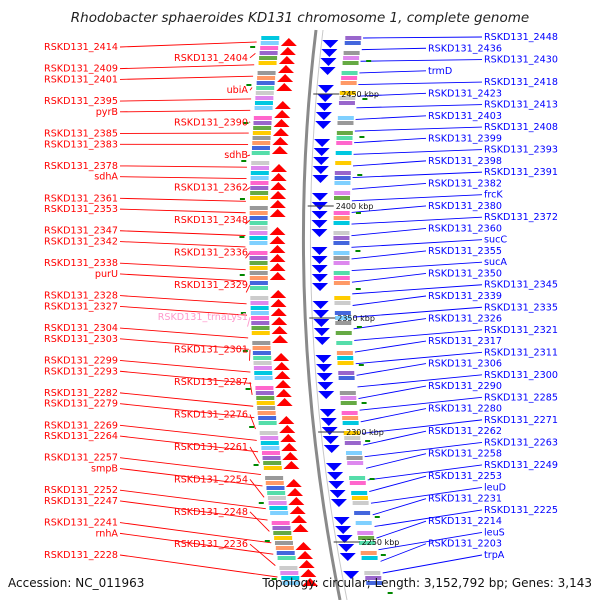  What do you see at coordinates (203, 317) in the screenshot?
I see `left-gene-label: RSKD131_trnaLys1` at bounding box center [203, 317].